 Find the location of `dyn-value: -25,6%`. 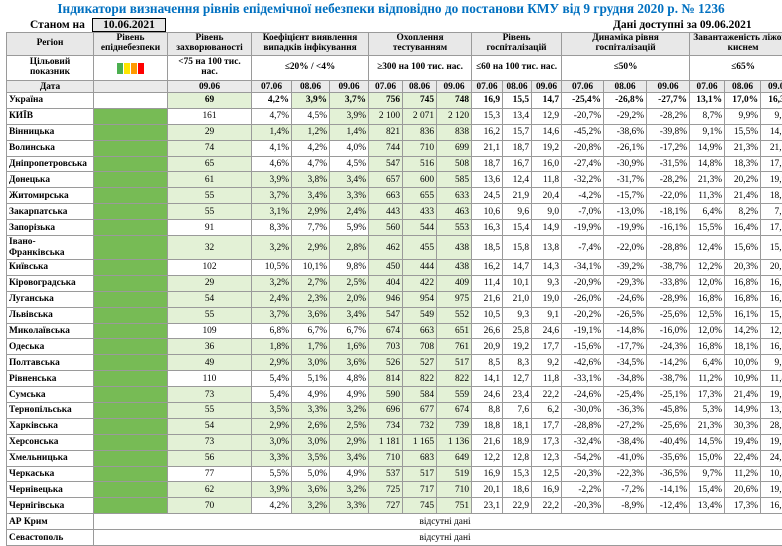

dyn-value: -25,6% is located at coordinates (668, 315).